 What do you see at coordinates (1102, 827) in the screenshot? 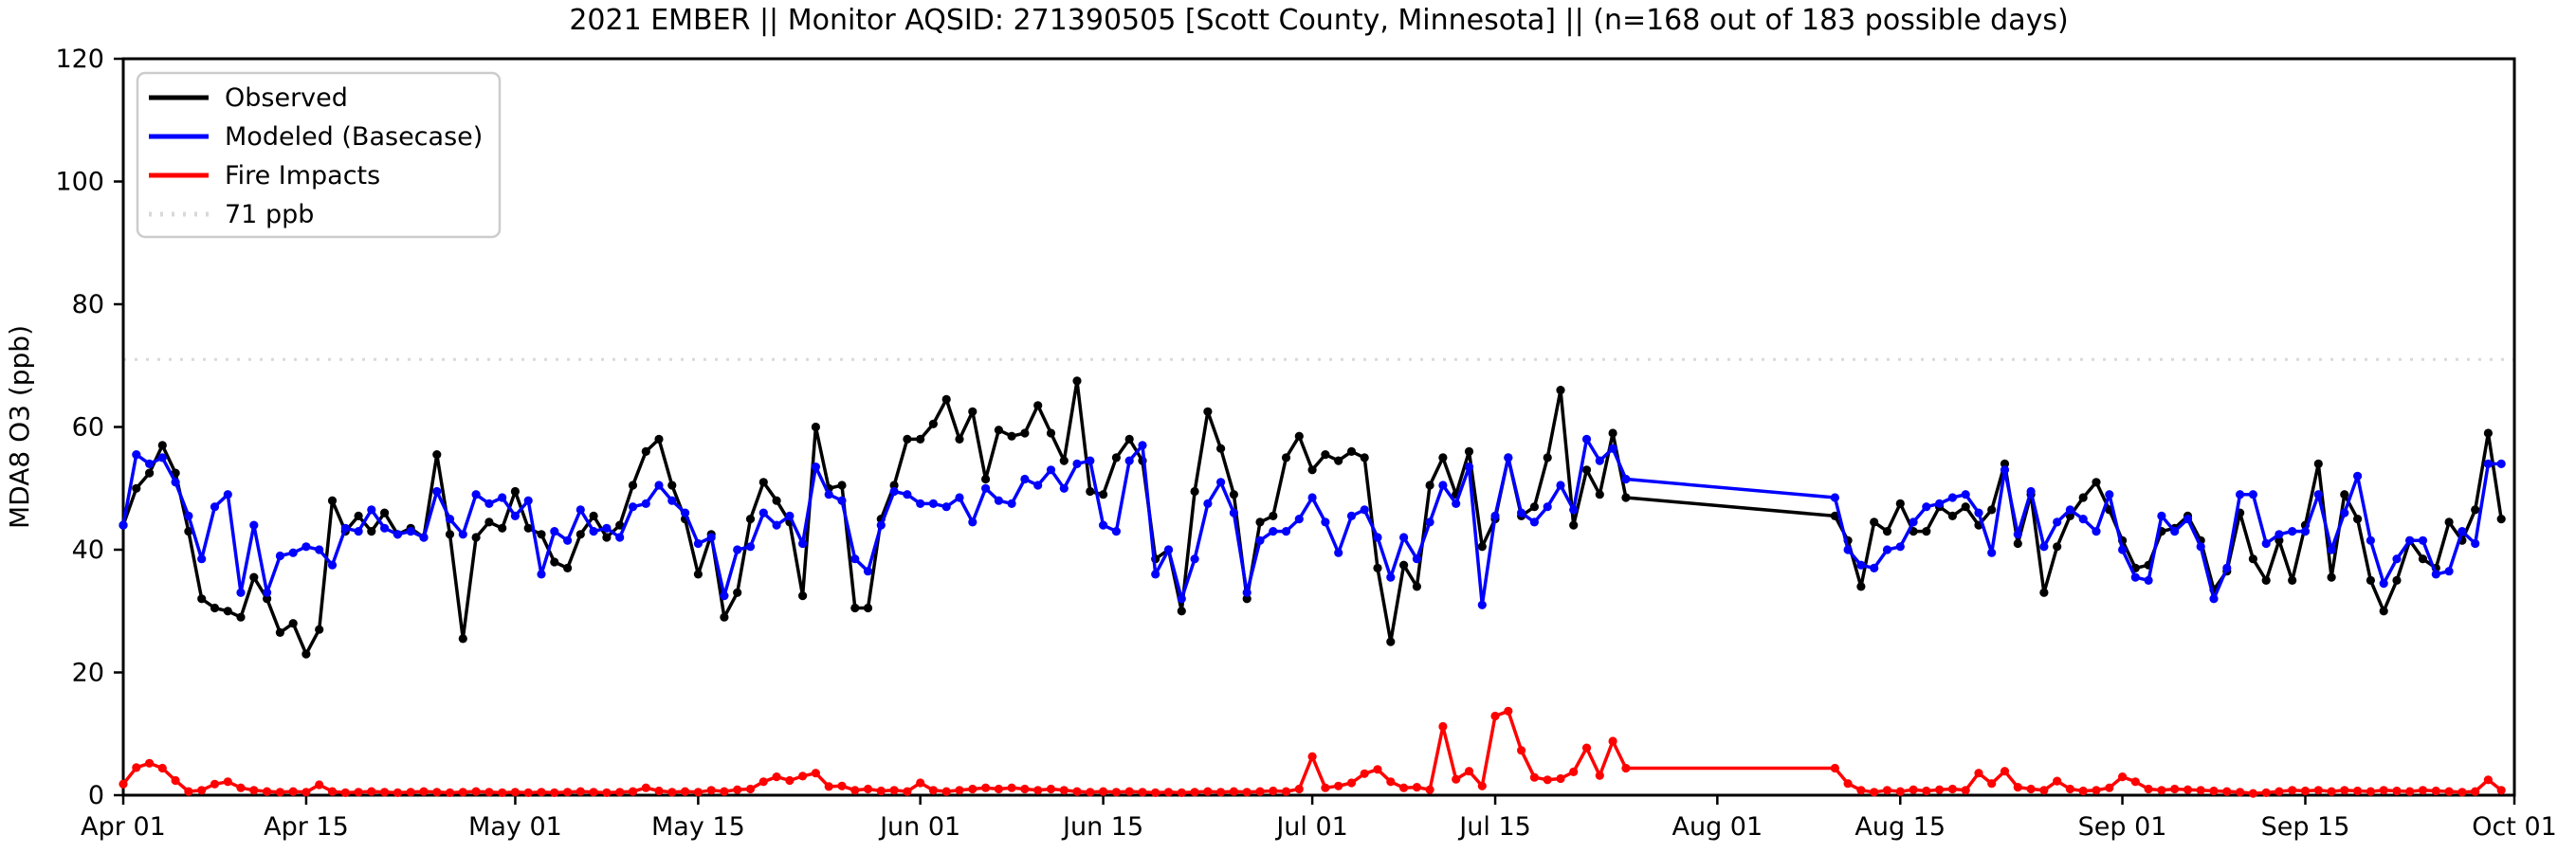
I see `x-tick-label: Jun 15` at bounding box center [1102, 827].